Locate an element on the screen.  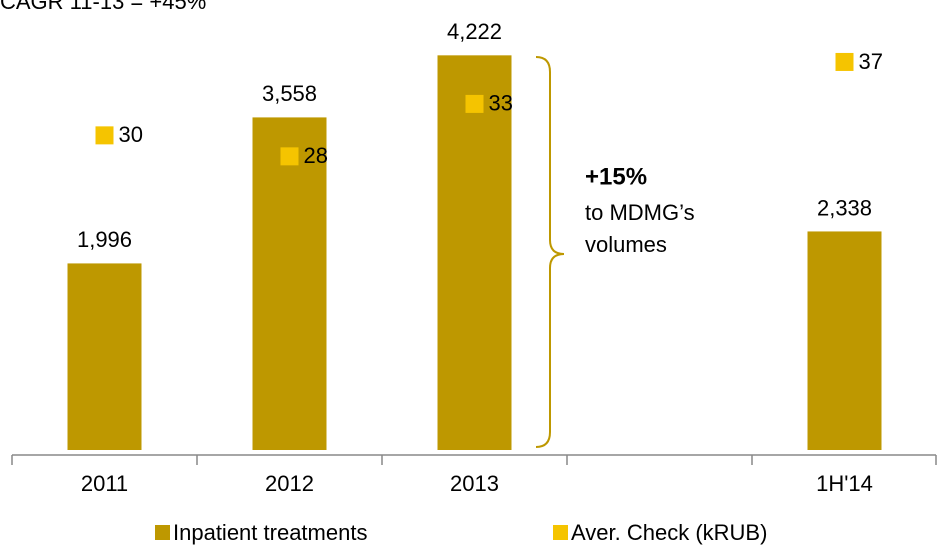
data-label: 33 is located at coordinates (501, 103).